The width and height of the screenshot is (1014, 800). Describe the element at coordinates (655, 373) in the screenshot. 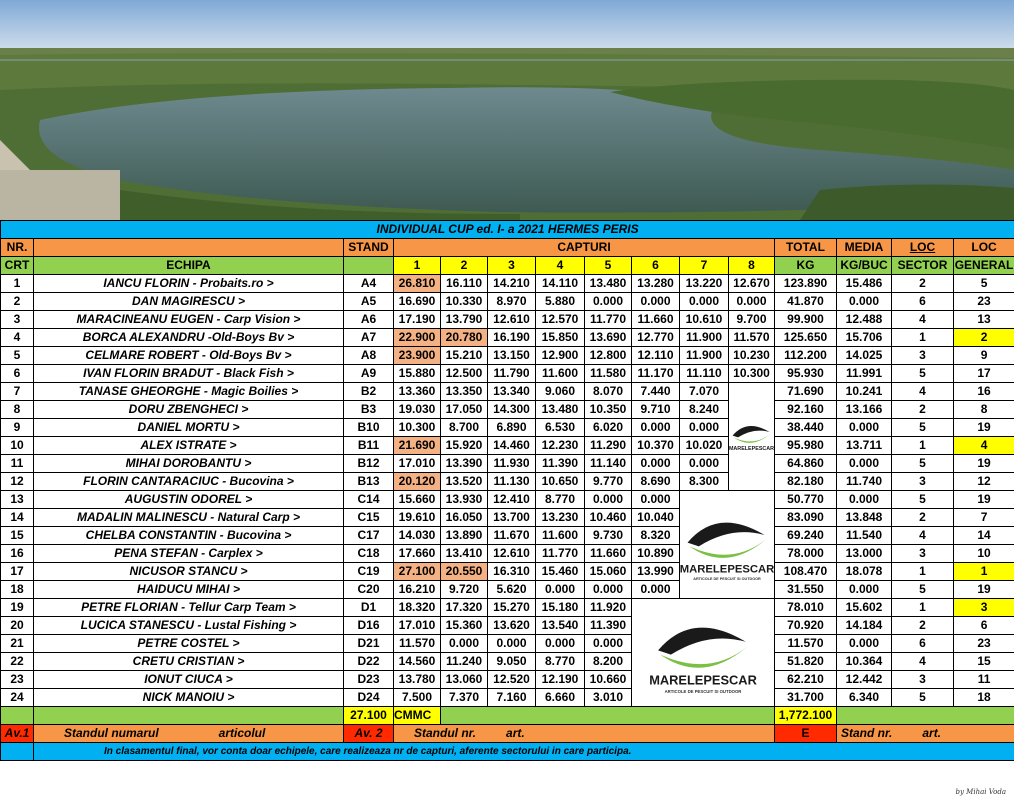

I see `row-capture-6: 11.170` at that location.